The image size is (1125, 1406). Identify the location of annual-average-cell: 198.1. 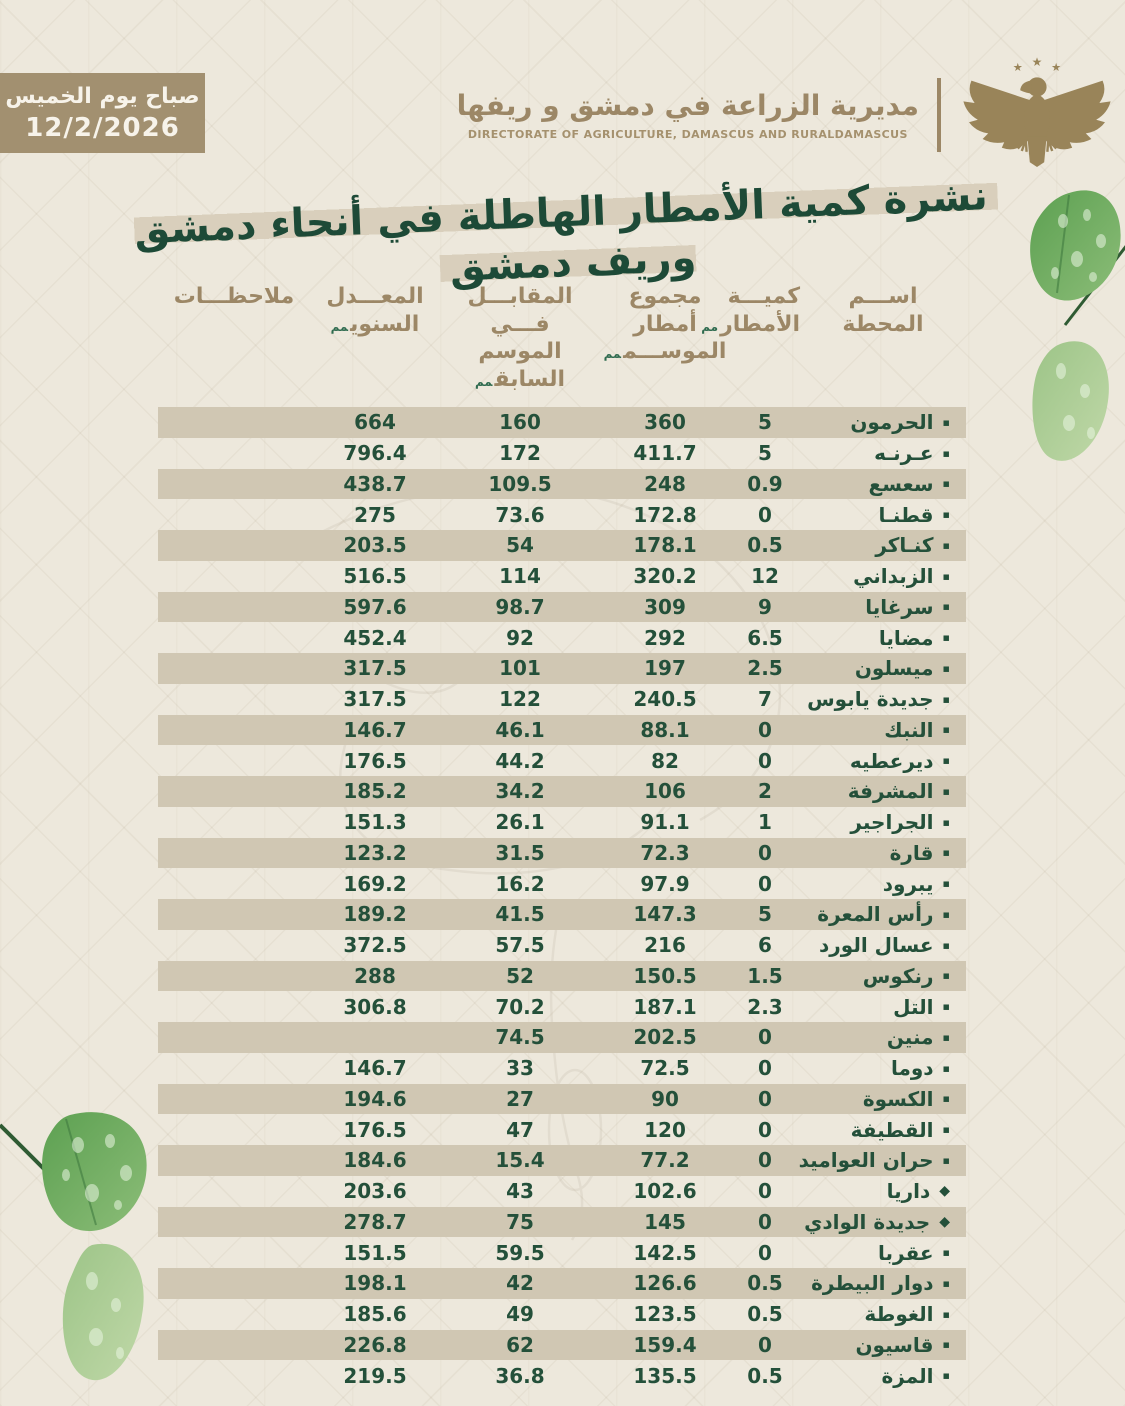
(375, 1283).